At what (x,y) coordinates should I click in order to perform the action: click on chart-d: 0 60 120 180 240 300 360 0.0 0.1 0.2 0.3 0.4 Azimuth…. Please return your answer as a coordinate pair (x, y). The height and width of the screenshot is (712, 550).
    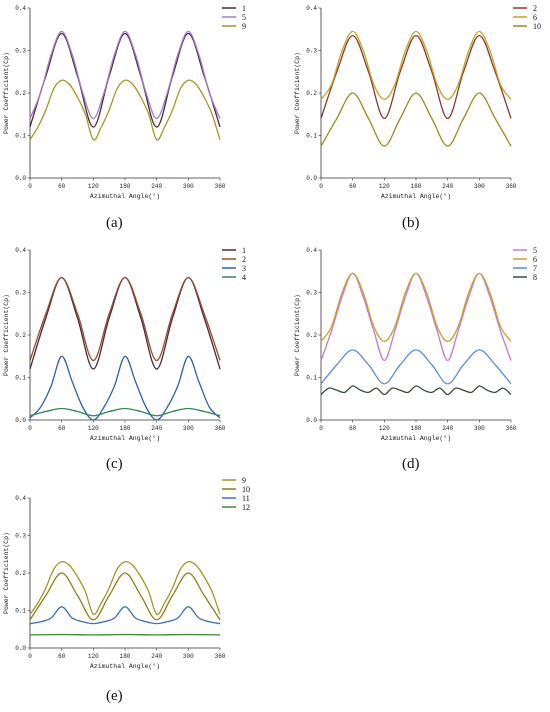
    Looking at the image, I should click on (415, 344).